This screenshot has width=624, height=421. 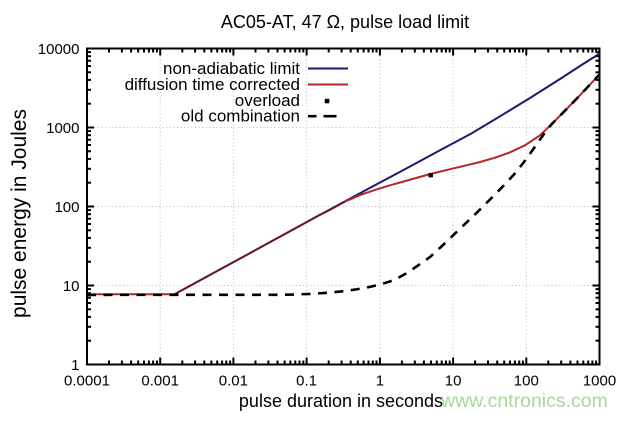 I want to click on svg-text: non-adiabatic limit, so click(x=231, y=68).